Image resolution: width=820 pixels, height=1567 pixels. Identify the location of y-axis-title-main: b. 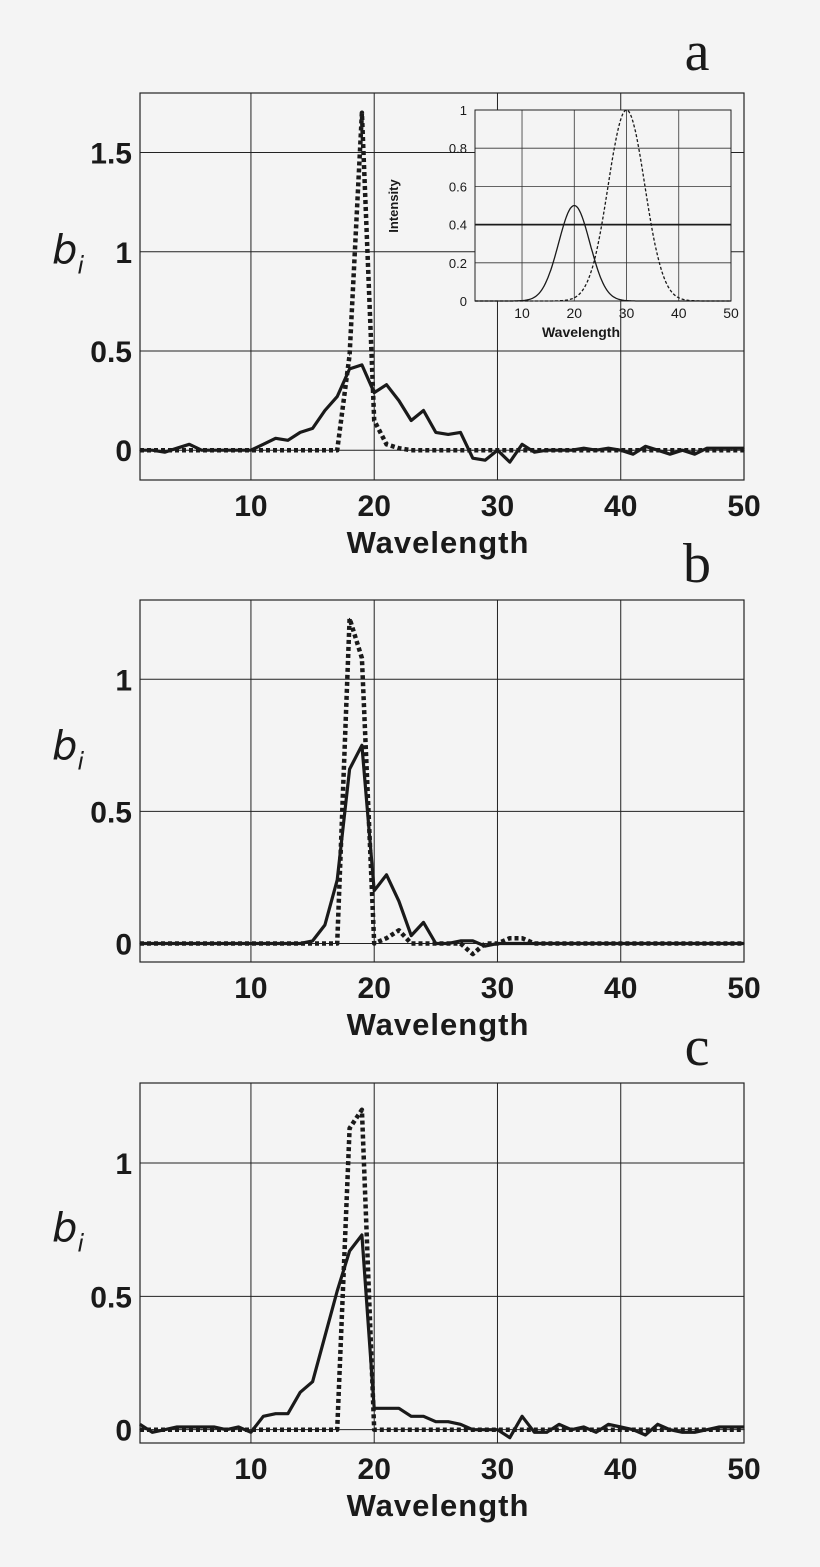
(64, 746).